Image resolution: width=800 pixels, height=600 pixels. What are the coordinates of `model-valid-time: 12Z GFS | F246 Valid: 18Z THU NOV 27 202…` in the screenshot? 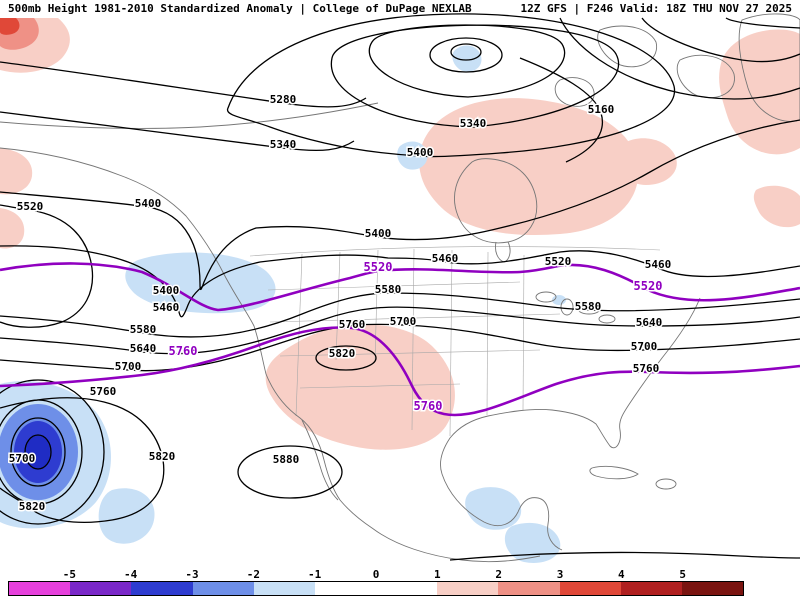 It's located at (656, 8).